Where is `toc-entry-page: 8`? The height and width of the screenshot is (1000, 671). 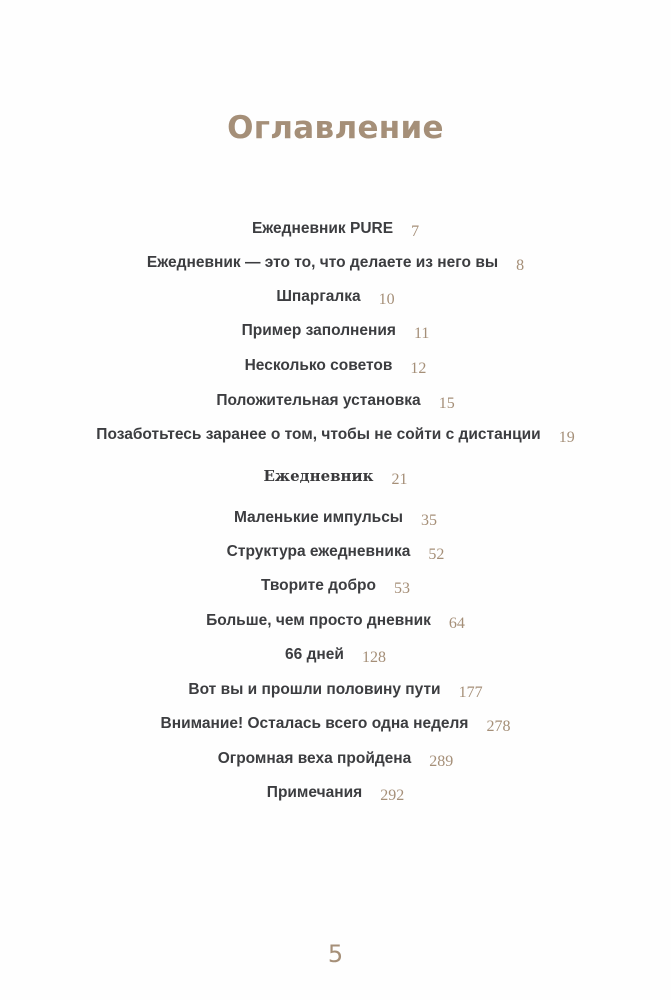 toc-entry-page: 8 is located at coordinates (520, 265).